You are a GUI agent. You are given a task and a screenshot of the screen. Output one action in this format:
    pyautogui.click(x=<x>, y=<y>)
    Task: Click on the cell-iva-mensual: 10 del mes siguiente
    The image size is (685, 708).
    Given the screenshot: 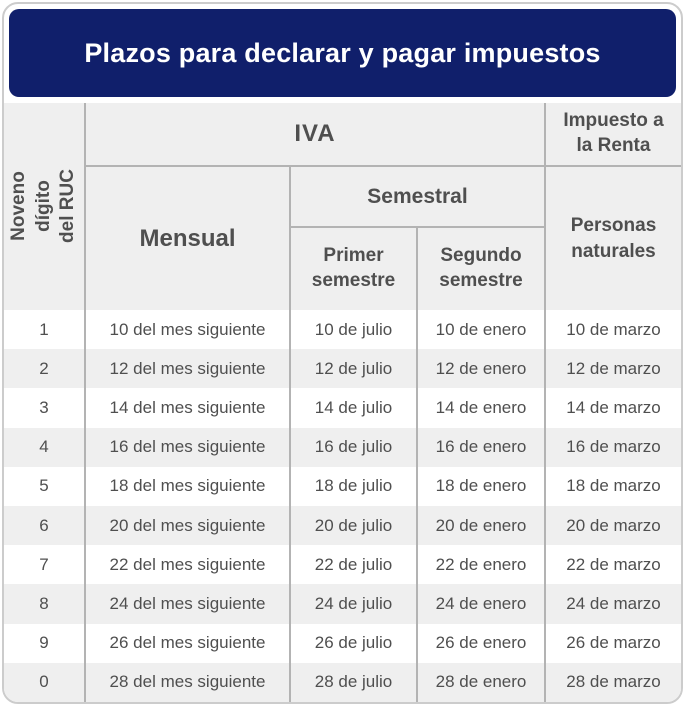 What is the action you would take?
    pyautogui.click(x=186, y=330)
    